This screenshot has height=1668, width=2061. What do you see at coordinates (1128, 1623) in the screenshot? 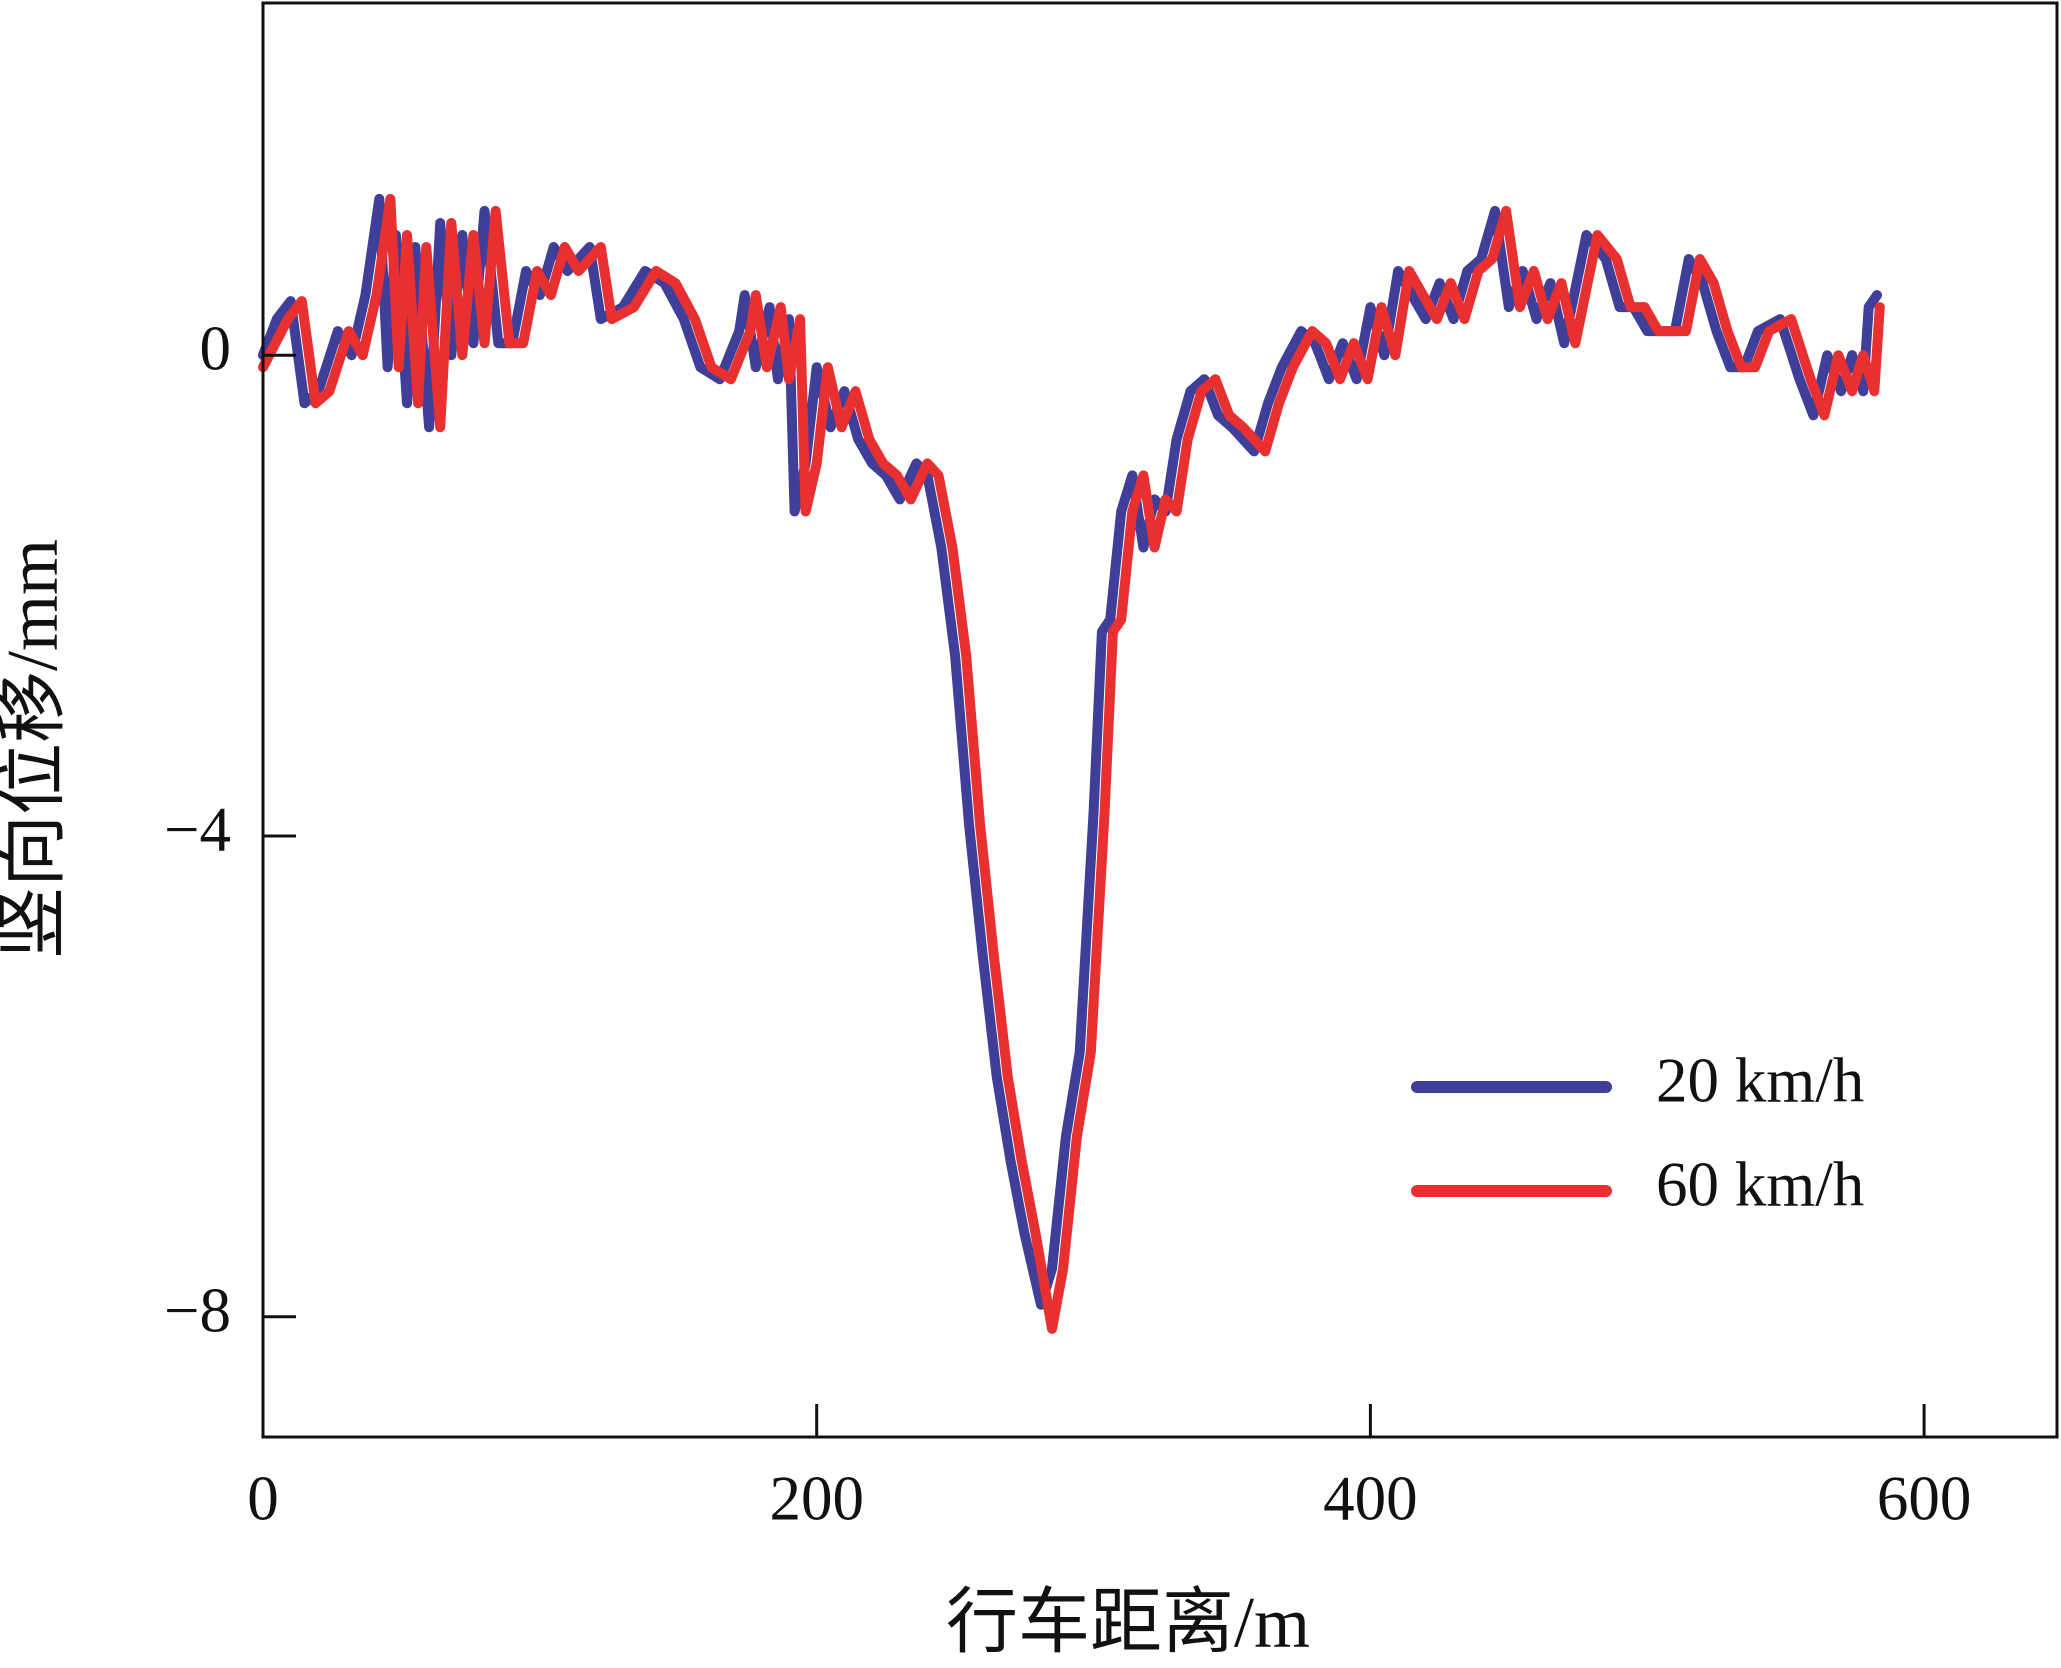
I see `x-axis-title: 行车距离/m` at bounding box center [1128, 1623].